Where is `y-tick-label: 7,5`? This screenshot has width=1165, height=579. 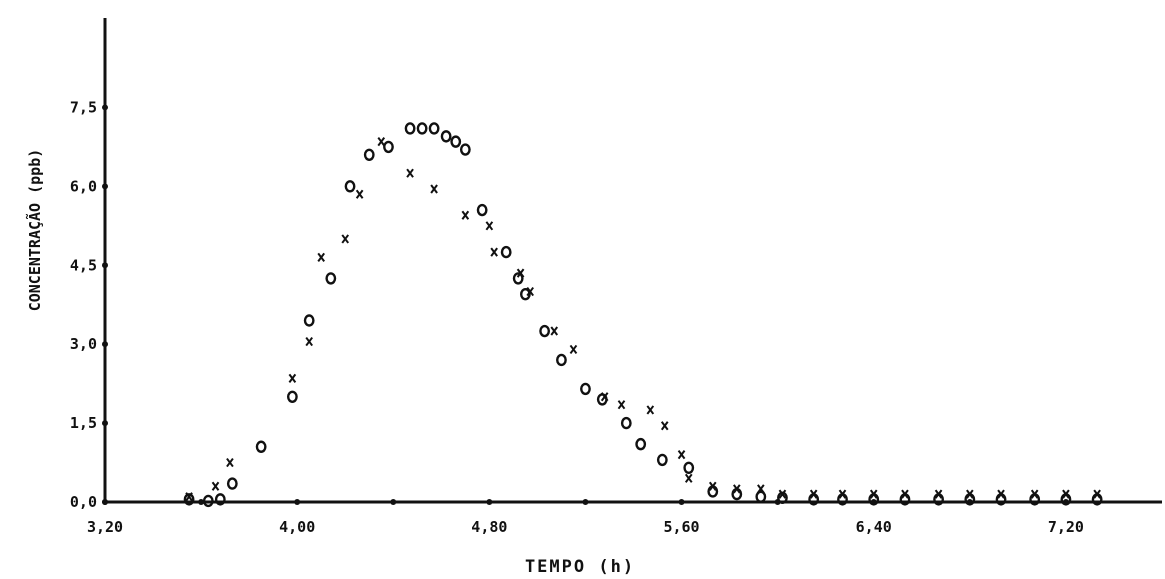
y-tick-label: 7,5 is located at coordinates (83, 107).